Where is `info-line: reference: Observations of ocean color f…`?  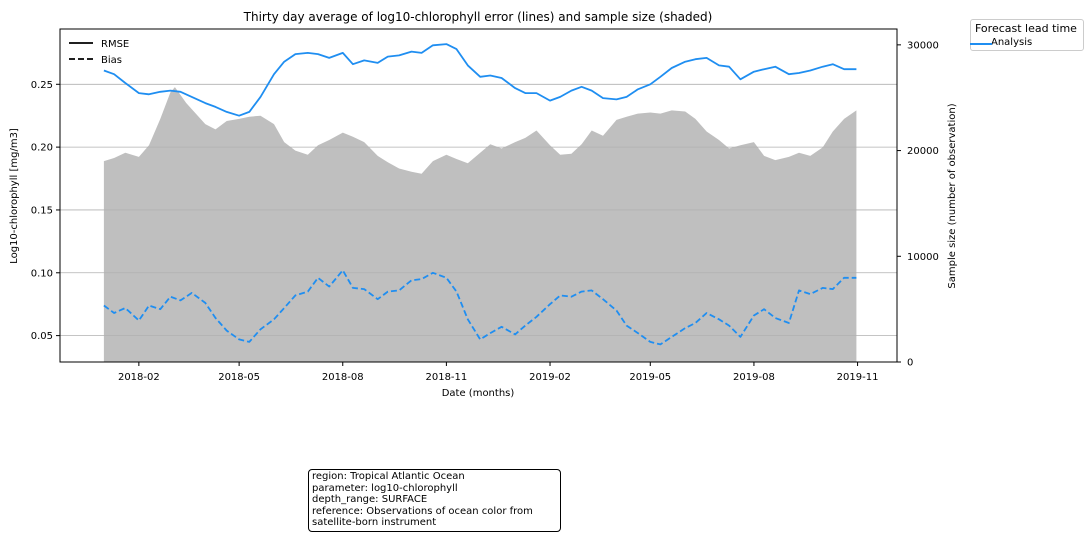
info-line: reference: Observations of ocean color f… is located at coordinates (422, 511).